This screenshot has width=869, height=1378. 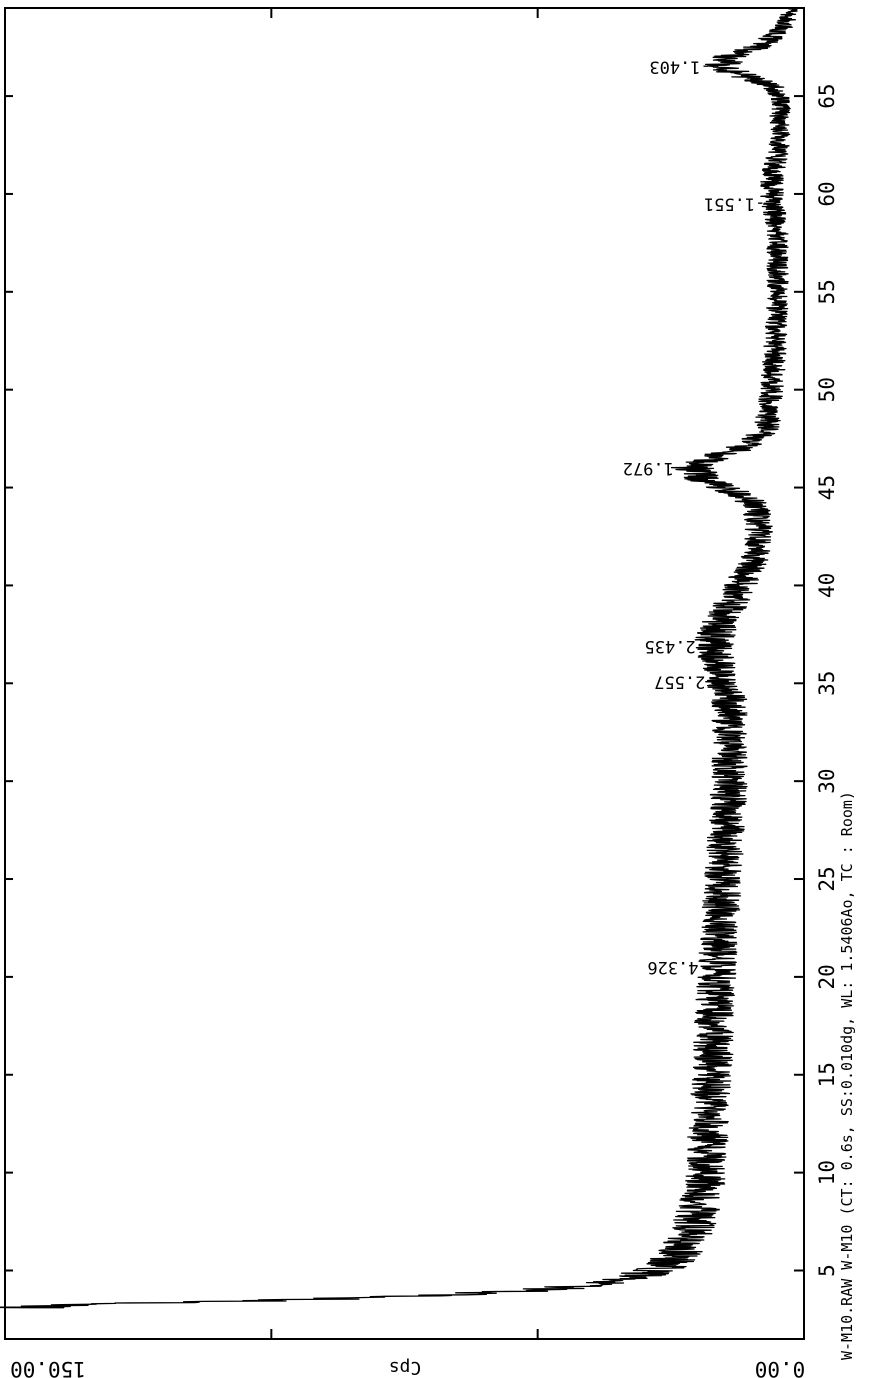 What do you see at coordinates (827, 585) in the screenshot?
I see `x-tick-label: 40` at bounding box center [827, 585].